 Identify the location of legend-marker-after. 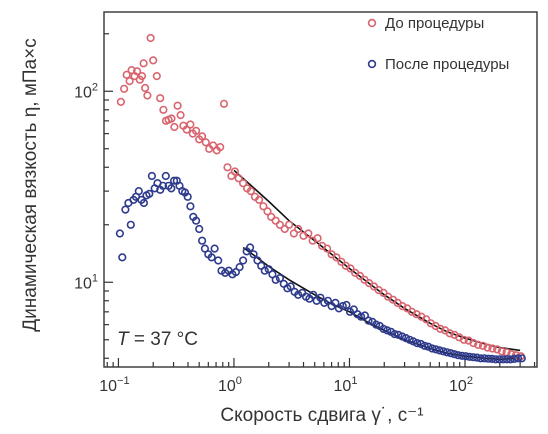
(372, 64).